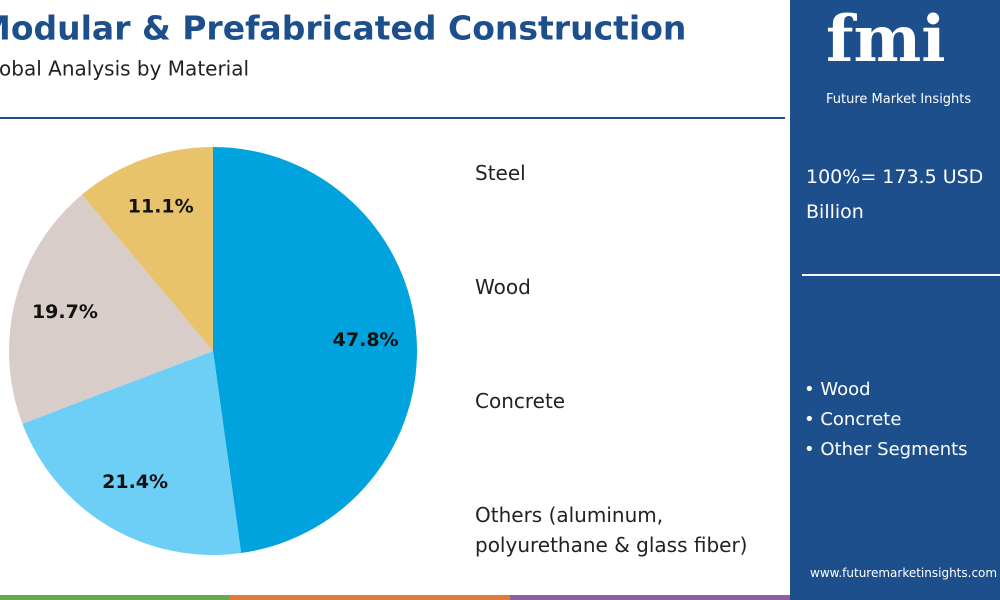 The width and height of the screenshot is (1000, 600). What do you see at coordinates (161, 207) in the screenshot?
I see `data-label: 11.1%` at bounding box center [161, 207].